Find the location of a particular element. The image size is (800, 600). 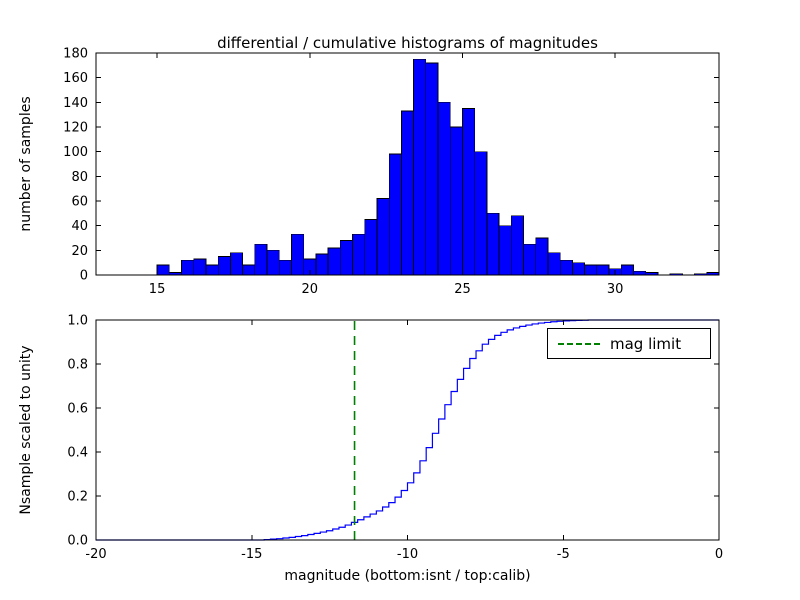

svg-text: 0.8 is located at coordinates (77, 365).